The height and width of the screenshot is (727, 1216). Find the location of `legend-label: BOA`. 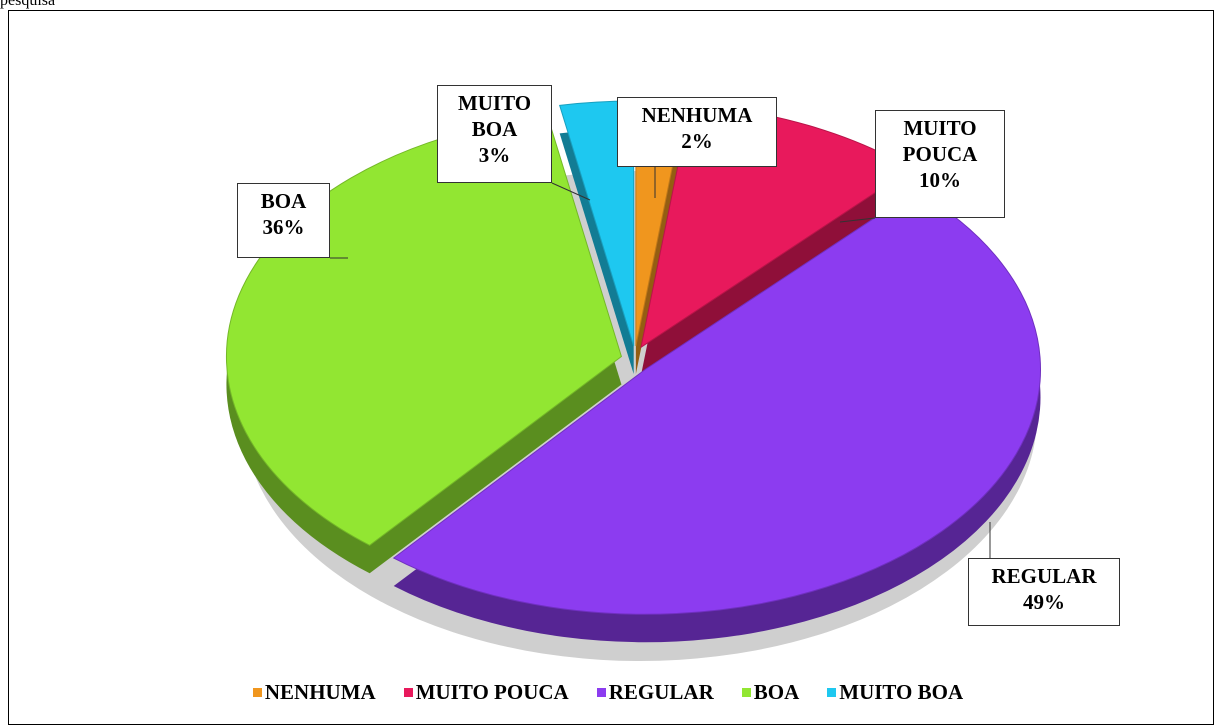

legend-label: BOA is located at coordinates (776, 692).